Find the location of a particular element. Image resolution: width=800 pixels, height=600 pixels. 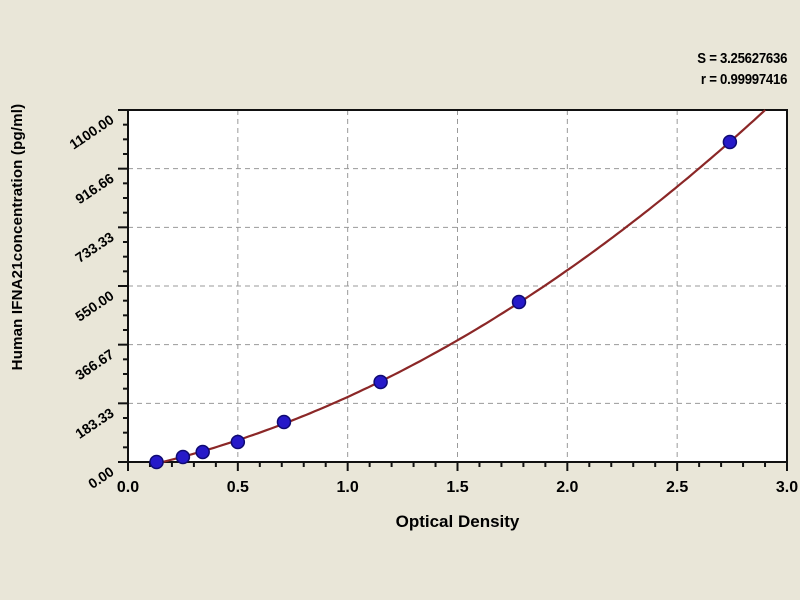

x-tick-label: 0.5 is located at coordinates (238, 487).